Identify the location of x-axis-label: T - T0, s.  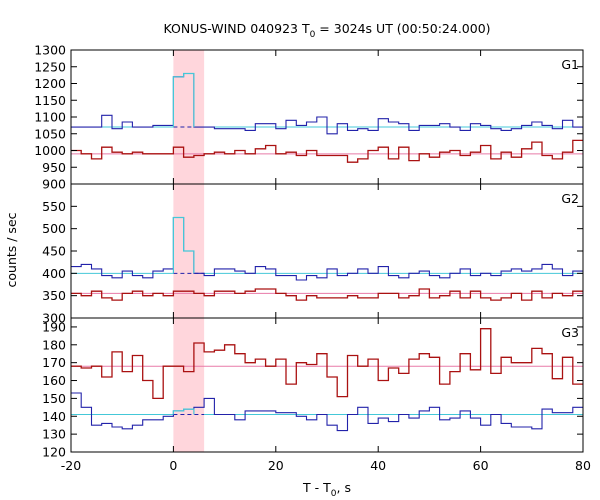
(326, 489).